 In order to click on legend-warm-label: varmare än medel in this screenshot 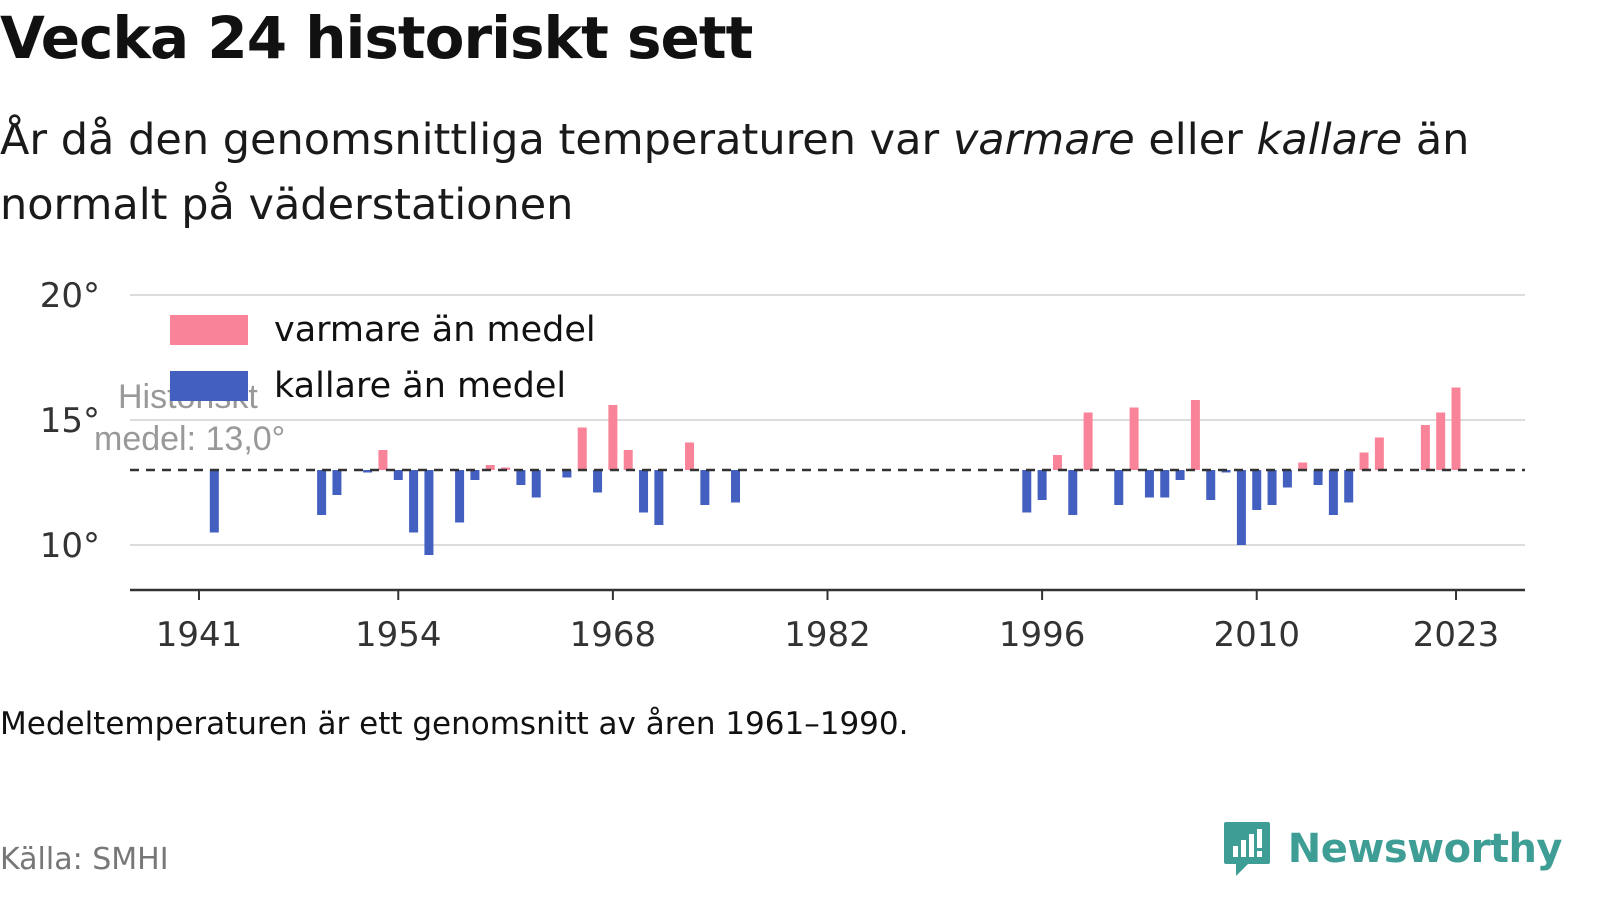, I will do `click(435, 330)`.